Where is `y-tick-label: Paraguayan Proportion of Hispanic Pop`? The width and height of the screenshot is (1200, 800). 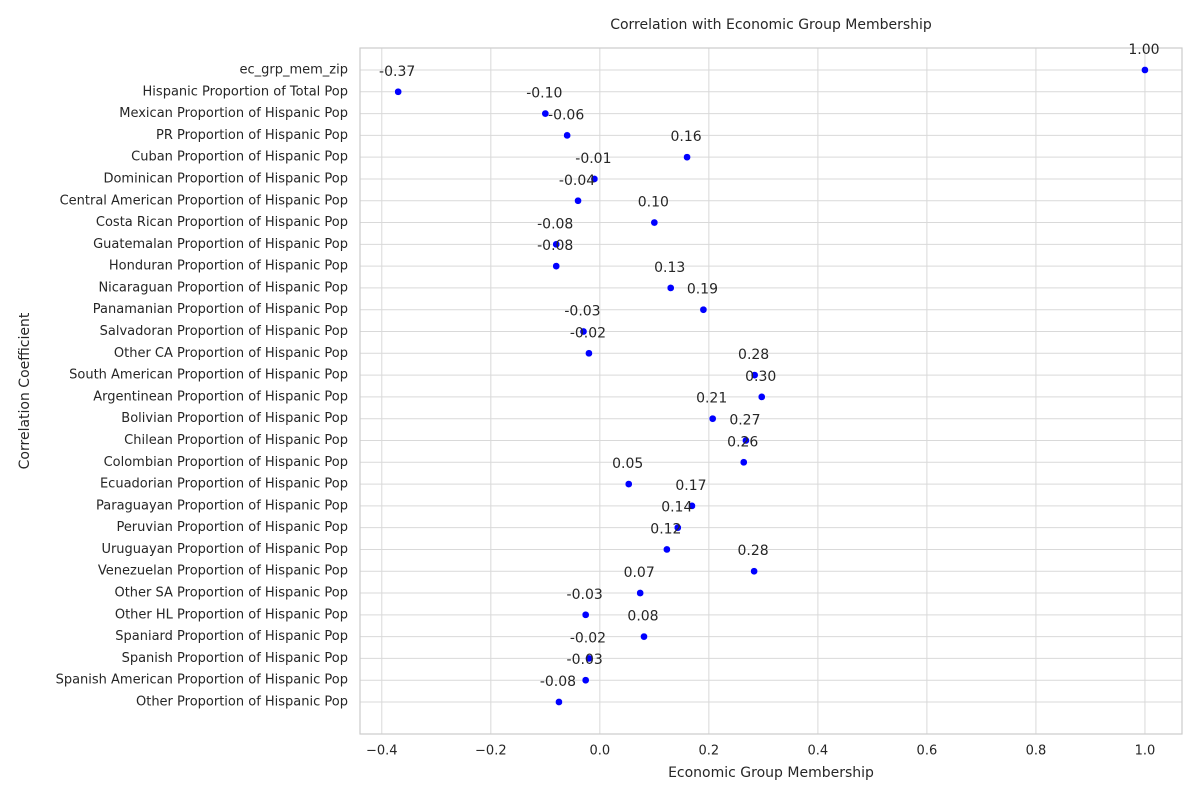
y-tick-label: Paraguayan Proportion of Hispanic Pop is located at coordinates (222, 505).